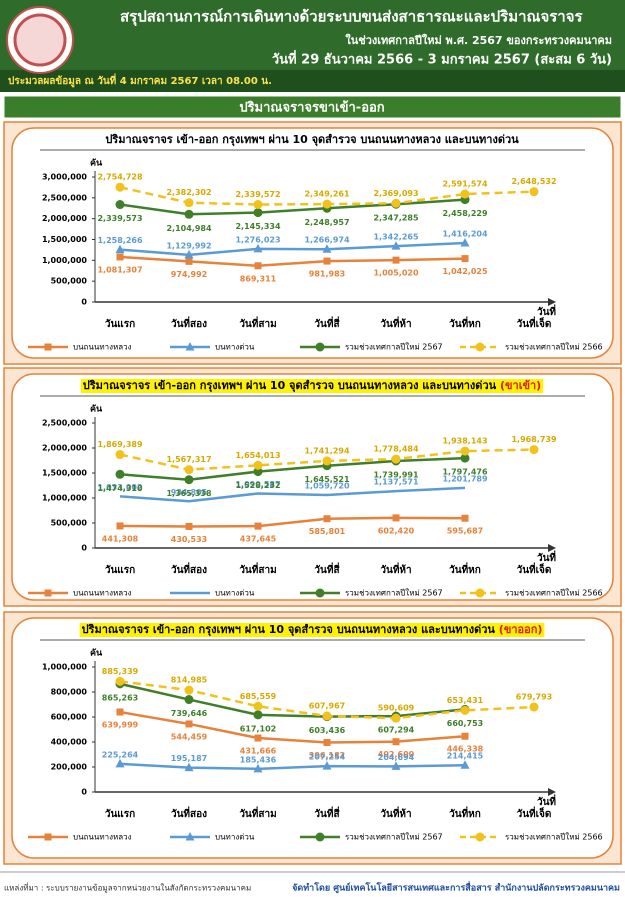 The image size is (625, 902). I want to click on data-label: 1,090,587, so click(257, 484).